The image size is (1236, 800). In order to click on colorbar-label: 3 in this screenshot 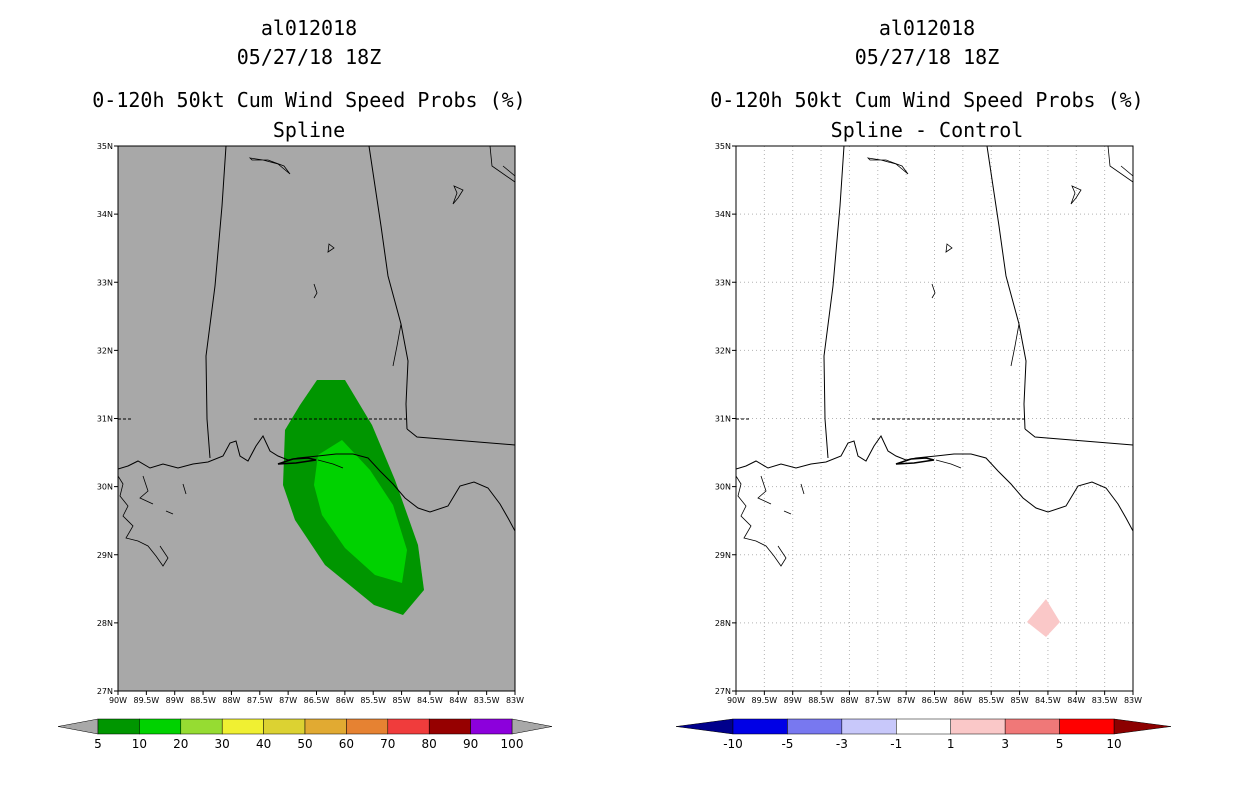, I will do `click(1005, 744)`.